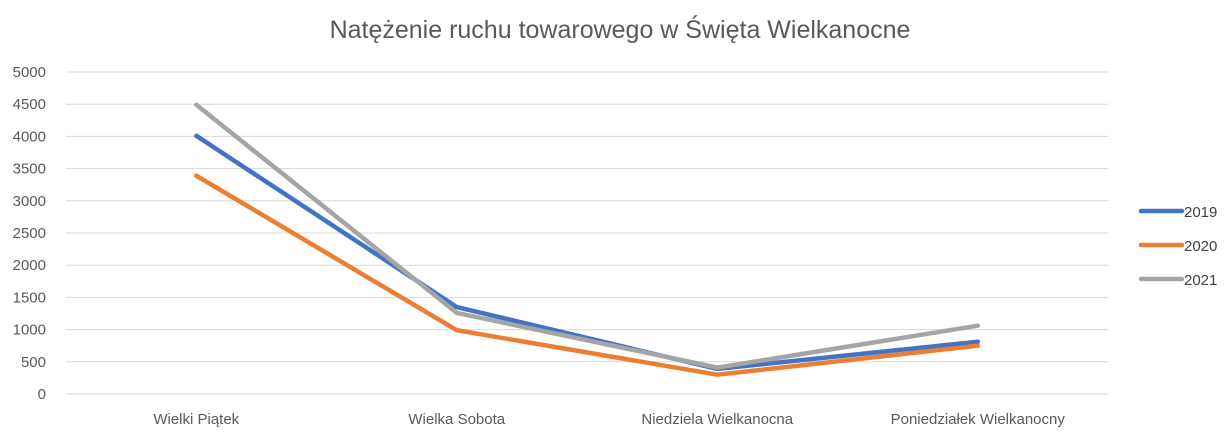 The width and height of the screenshot is (1232, 437). I want to click on y-tick-label: 0, so click(42, 394).